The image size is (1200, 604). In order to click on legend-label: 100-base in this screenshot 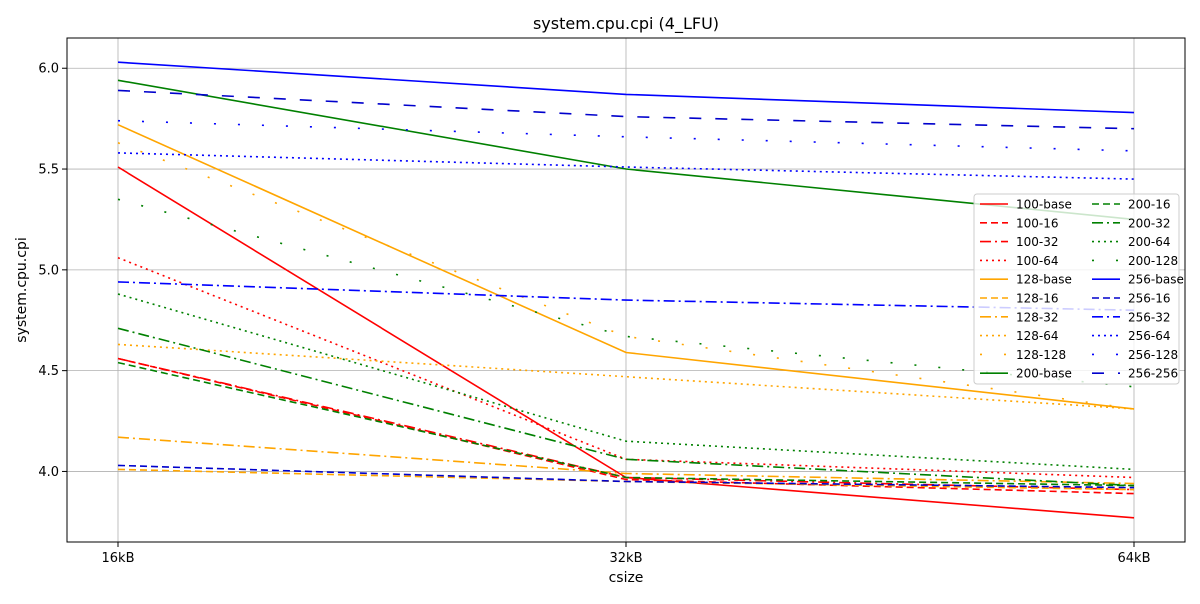, I will do `click(1044, 205)`.